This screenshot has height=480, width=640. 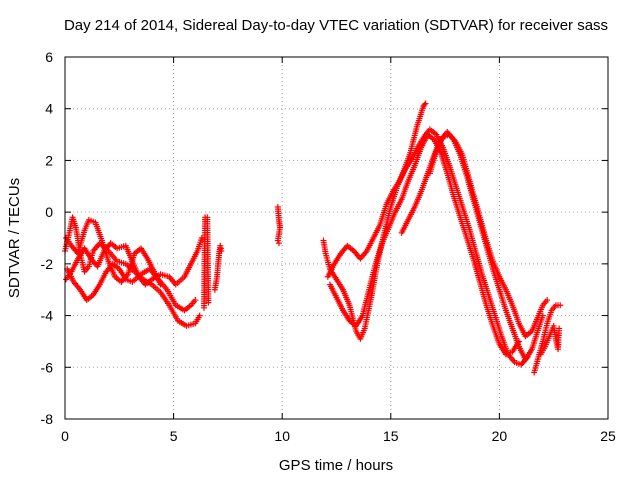 I want to click on y-tick-label: -8, so click(x=47, y=419).